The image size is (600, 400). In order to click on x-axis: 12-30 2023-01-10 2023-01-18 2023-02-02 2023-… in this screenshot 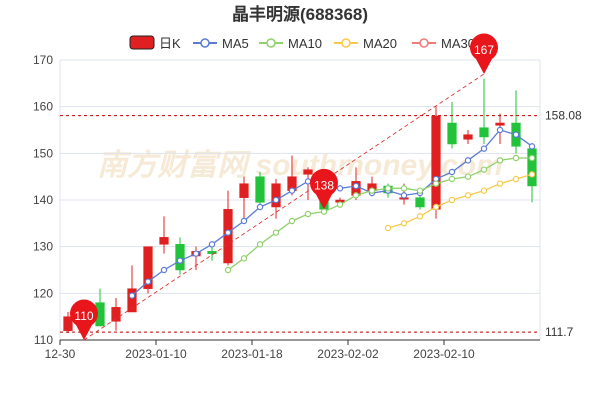, I will do `click(292, 350)`.